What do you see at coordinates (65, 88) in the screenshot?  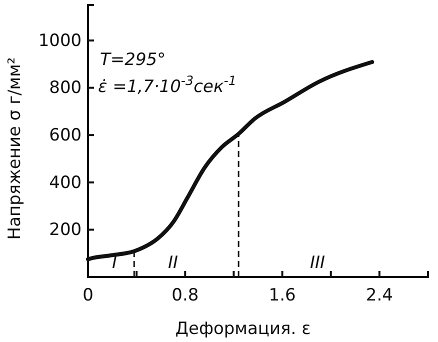 I see `y-tick-label: 800` at bounding box center [65, 88].